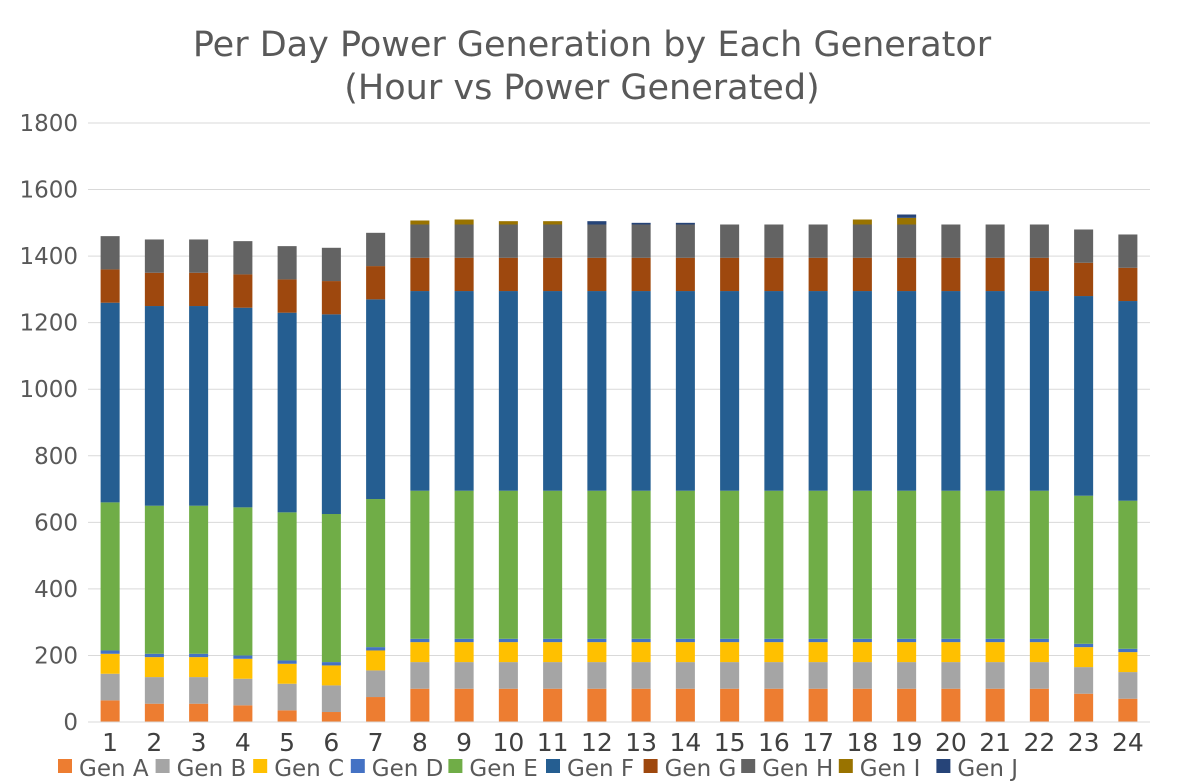 Image resolution: width=1184 pixels, height=784 pixels. What do you see at coordinates (464, 742) in the screenshot?
I see `x-tick-label: 9` at bounding box center [464, 742].